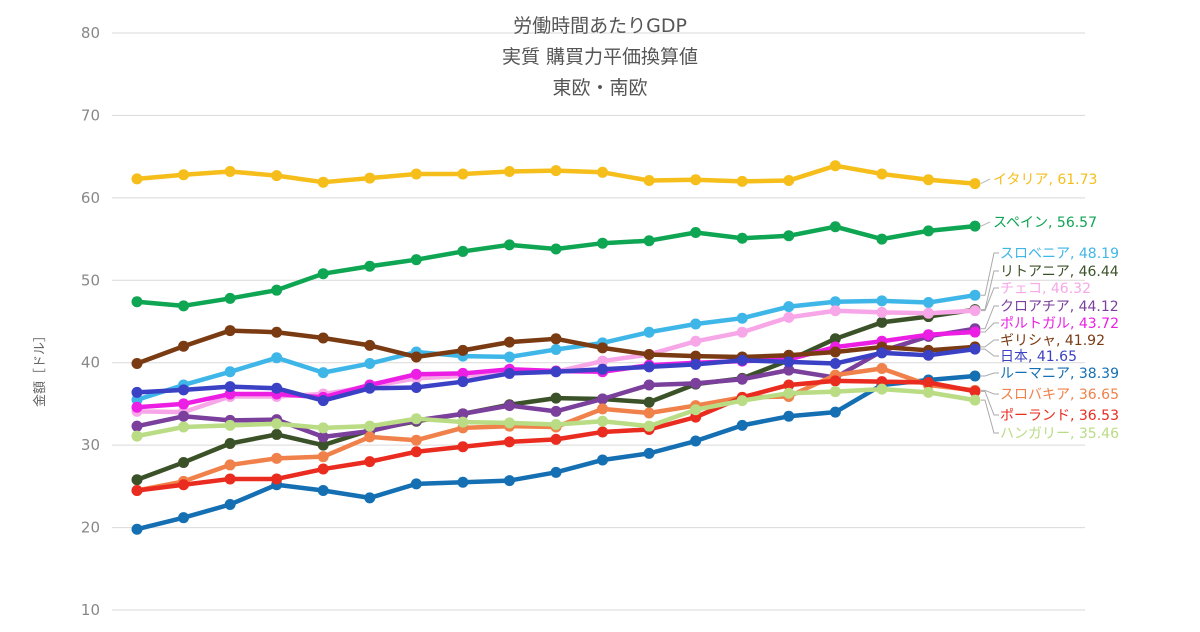 The image size is (1200, 632). What do you see at coordinates (90, 363) in the screenshot?
I see `y-tick-label: 40` at bounding box center [90, 363].